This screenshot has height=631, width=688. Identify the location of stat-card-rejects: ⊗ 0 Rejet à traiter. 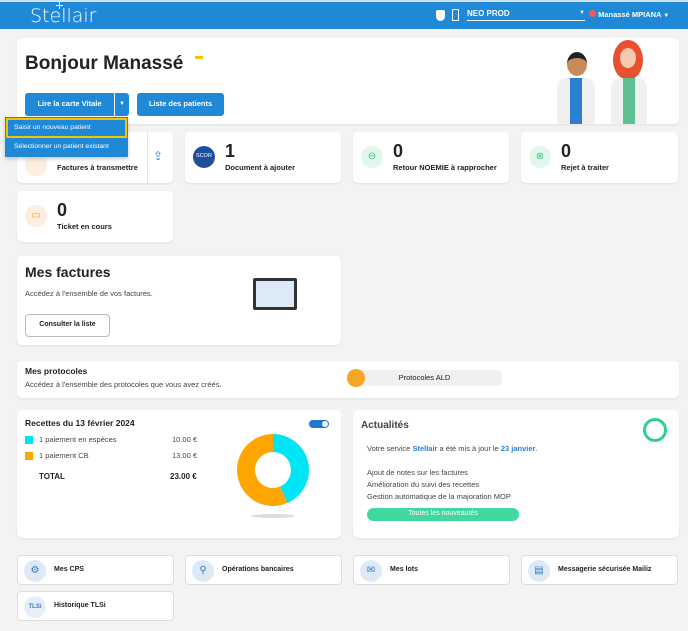
(599, 157).